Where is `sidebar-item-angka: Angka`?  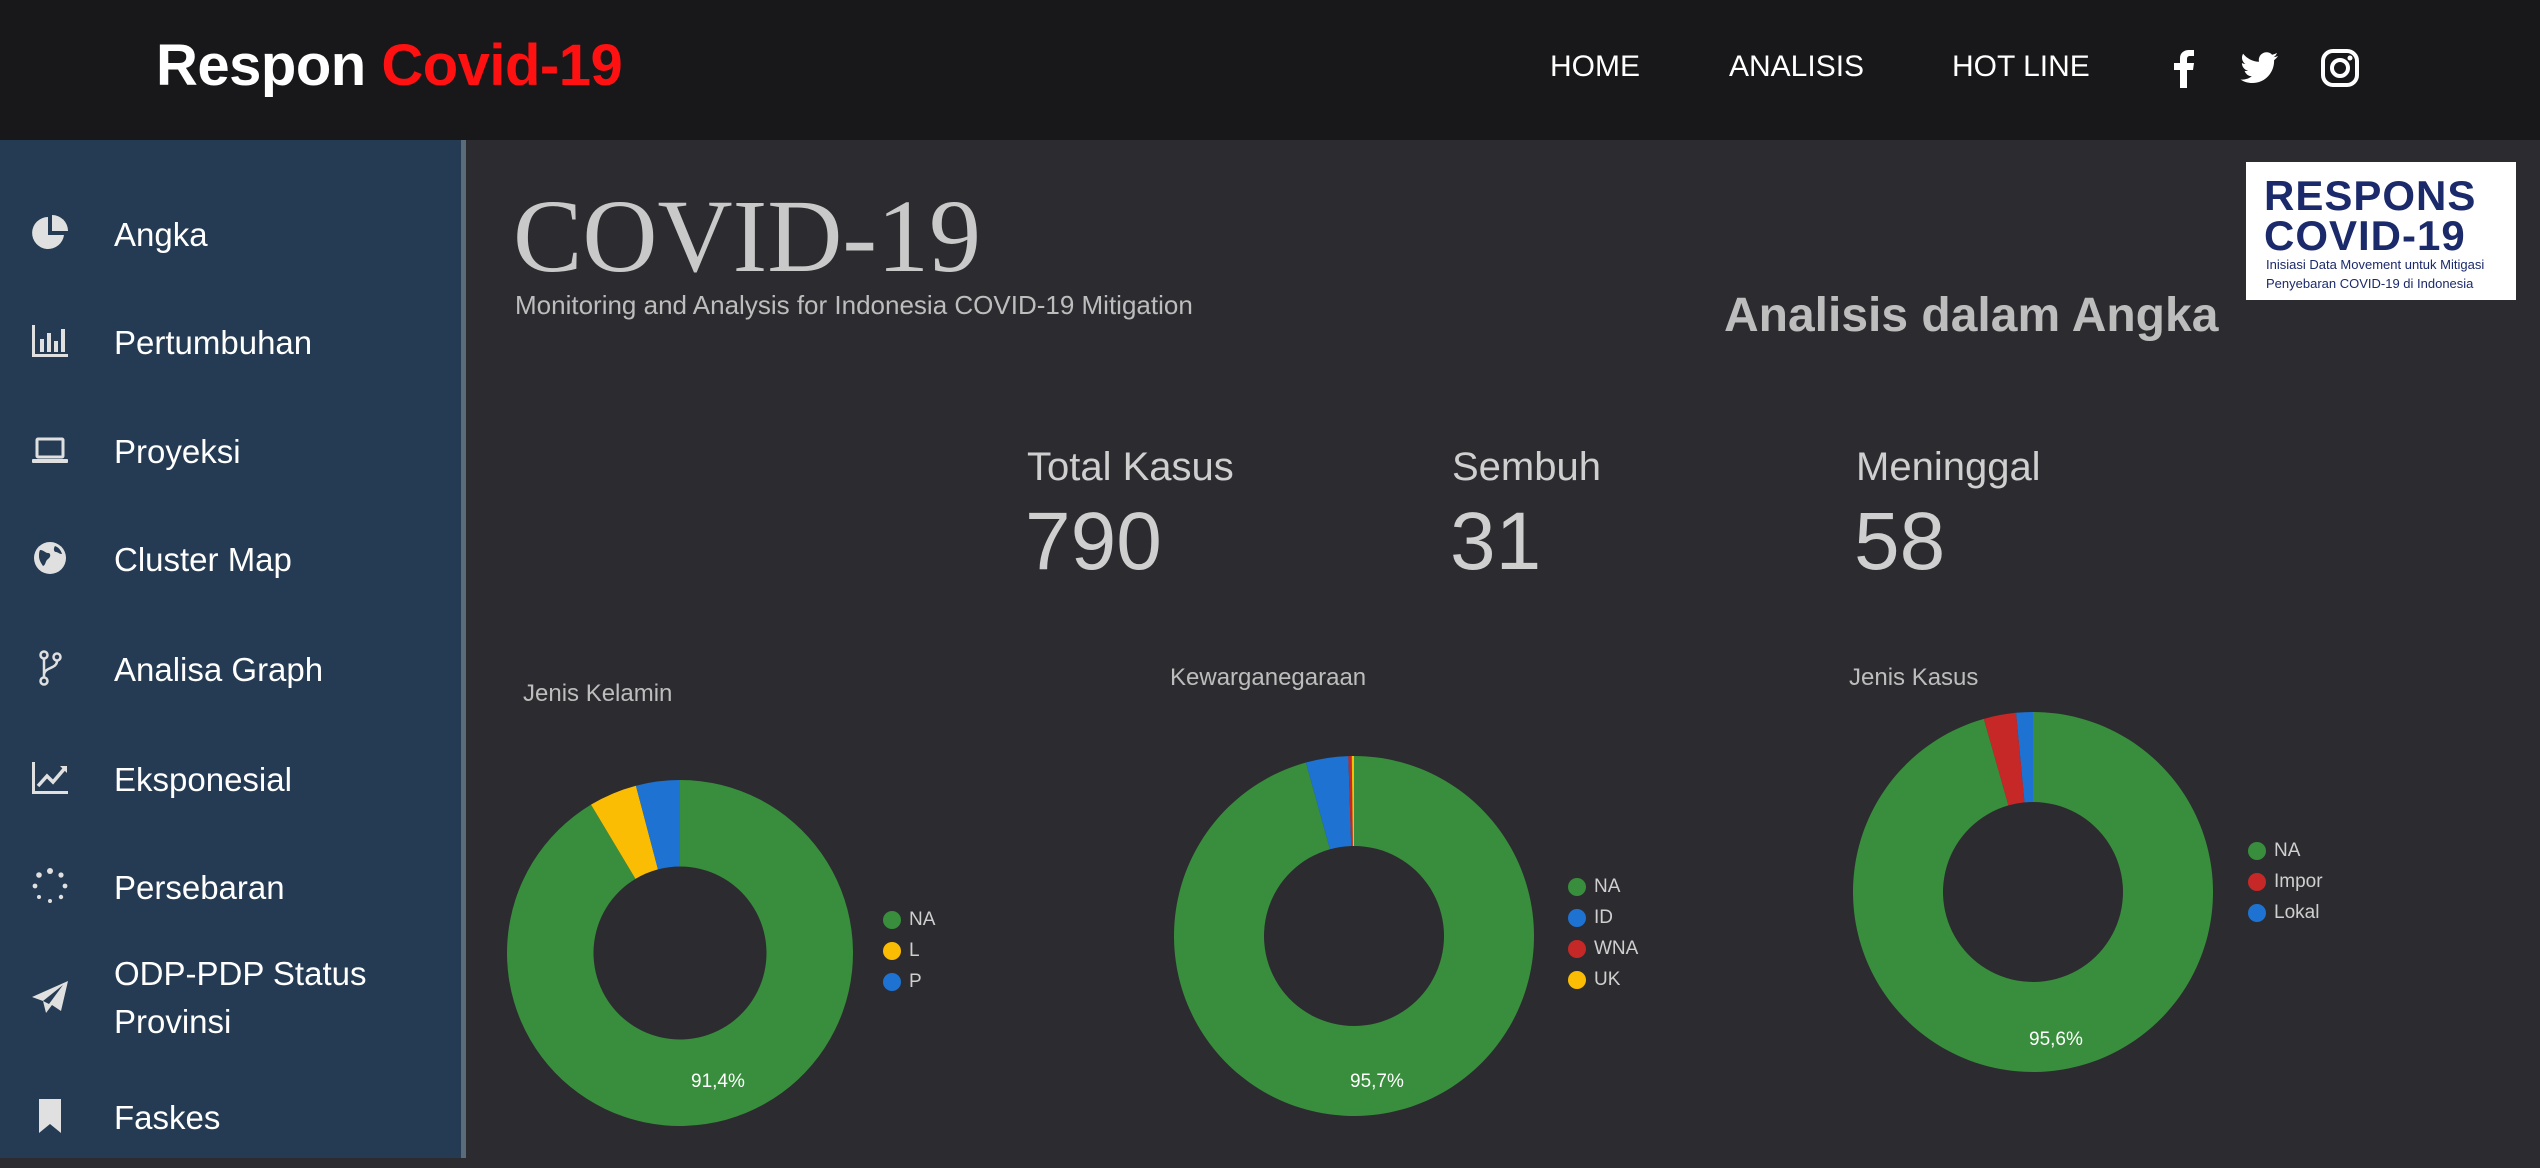 sidebar-item-angka: Angka is located at coordinates (230, 235).